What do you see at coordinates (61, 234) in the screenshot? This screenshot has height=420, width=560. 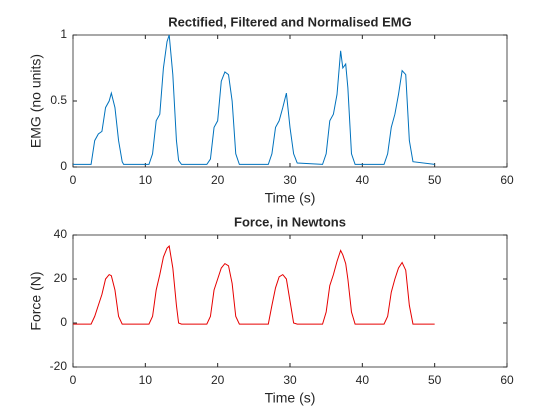 I see `y-tick-label: 40` at bounding box center [61, 234].